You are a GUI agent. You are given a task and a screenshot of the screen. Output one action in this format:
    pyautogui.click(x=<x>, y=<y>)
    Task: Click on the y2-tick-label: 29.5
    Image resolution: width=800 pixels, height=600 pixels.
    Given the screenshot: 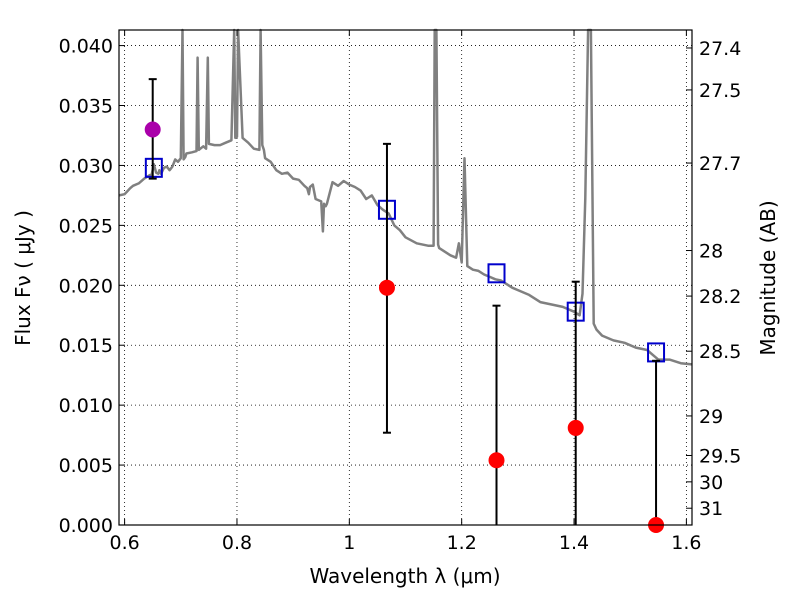 What is the action you would take?
    pyautogui.click(x=720, y=456)
    